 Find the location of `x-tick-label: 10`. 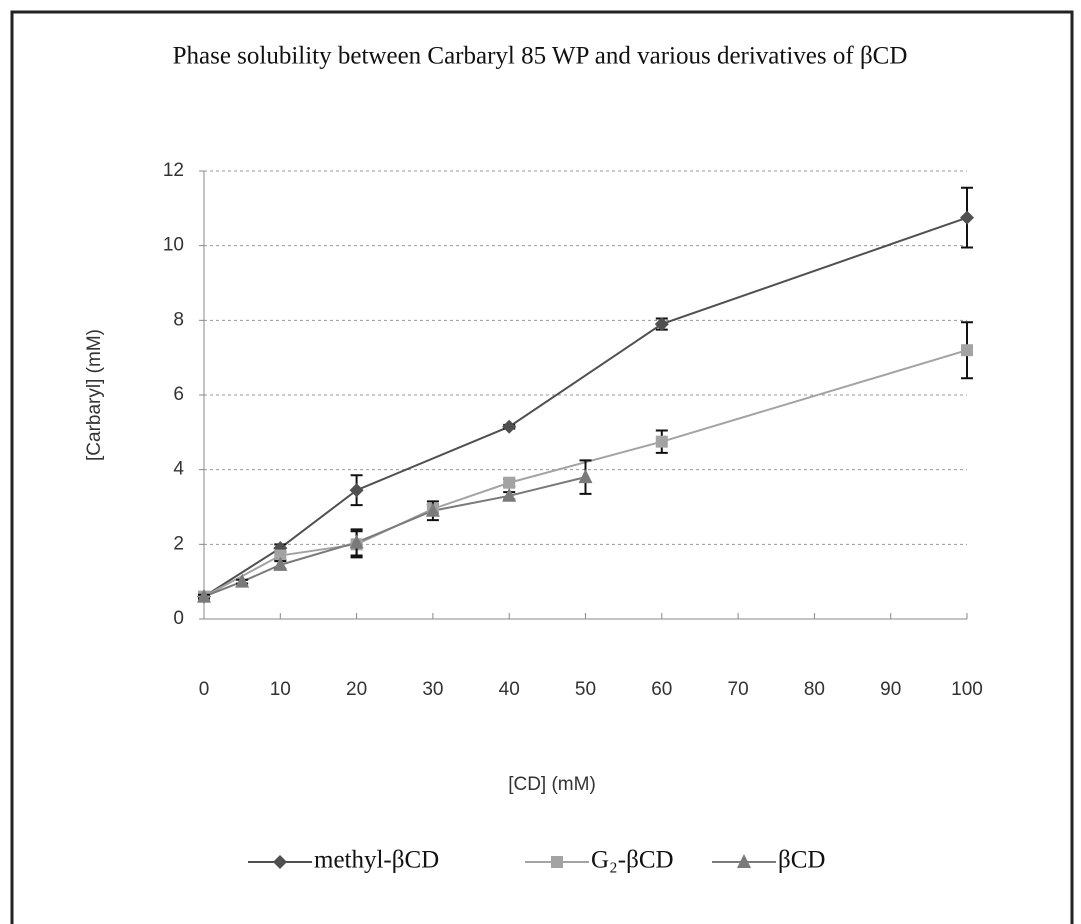

x-tick-label: 10 is located at coordinates (280, 689).